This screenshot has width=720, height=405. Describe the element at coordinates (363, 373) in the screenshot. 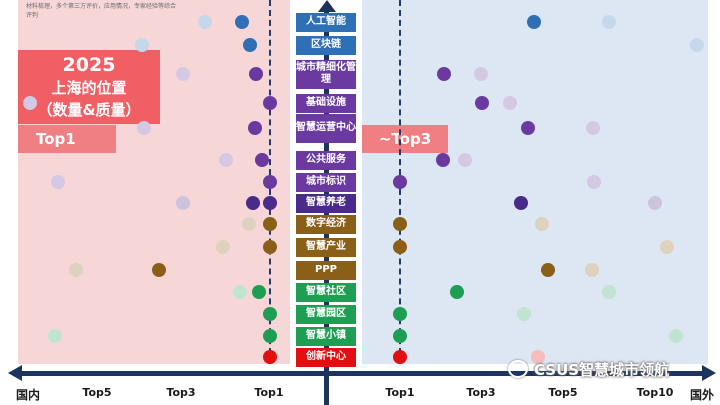

I see `horizontal-axis` at that location.